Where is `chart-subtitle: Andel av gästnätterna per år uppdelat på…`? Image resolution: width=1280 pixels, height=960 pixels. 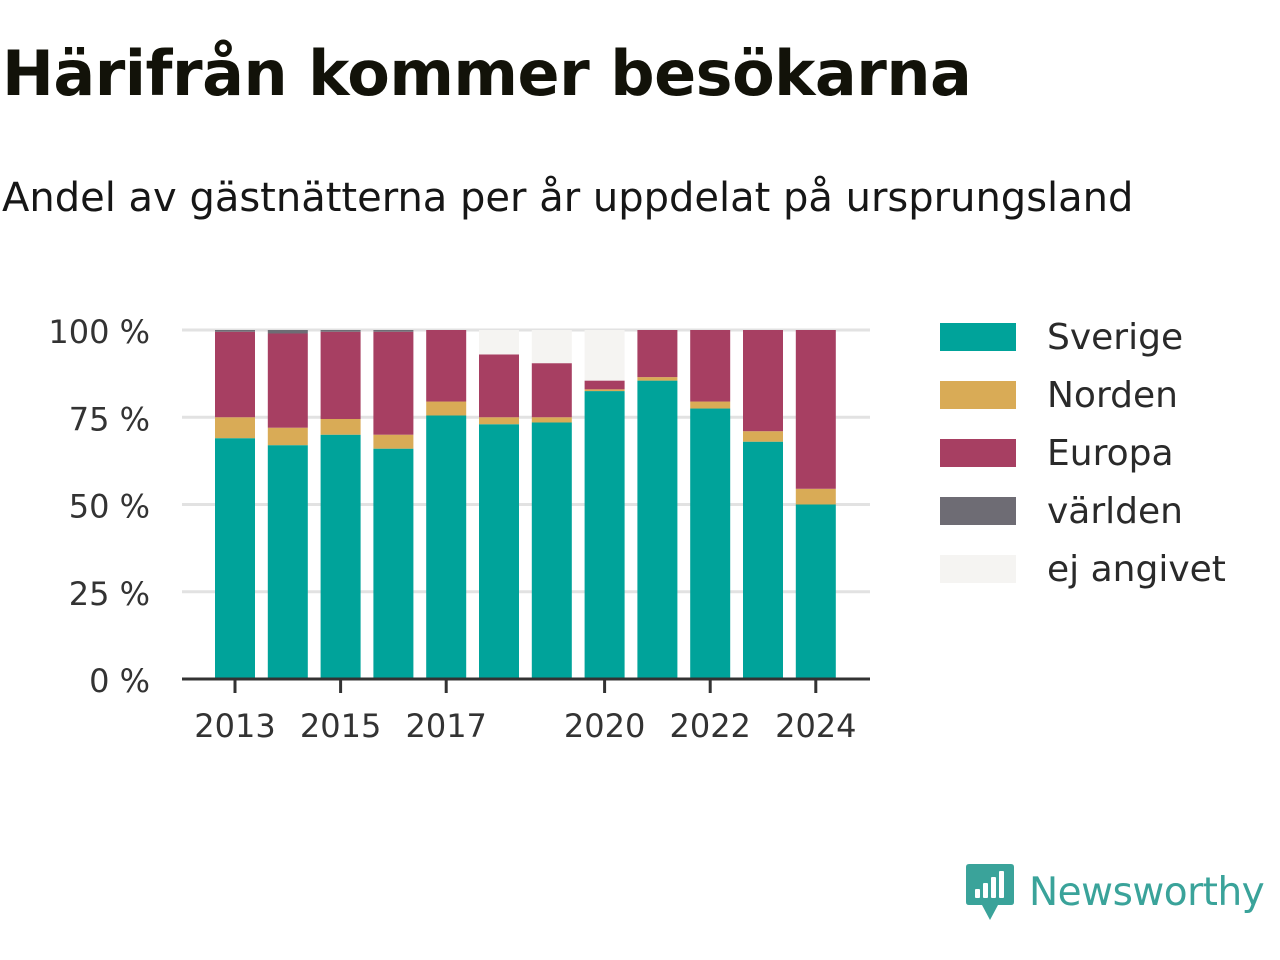
chart-subtitle: Andel av gästnätterna per år uppdelat på… is located at coordinates (568, 198).